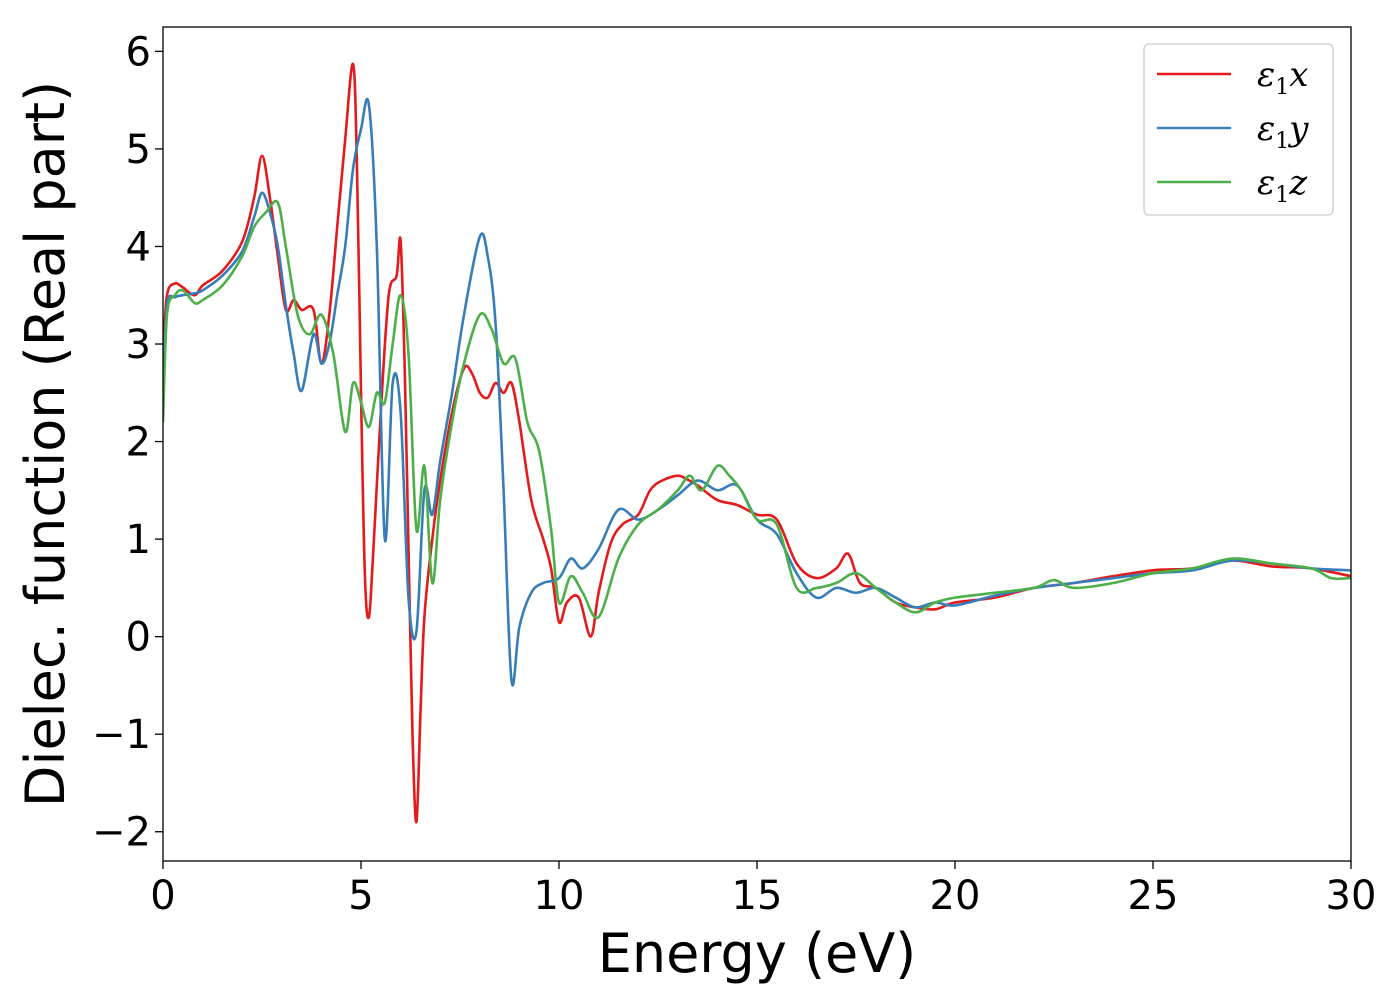  I want to click on legend-label-y: ε1y, so click(1283, 131).